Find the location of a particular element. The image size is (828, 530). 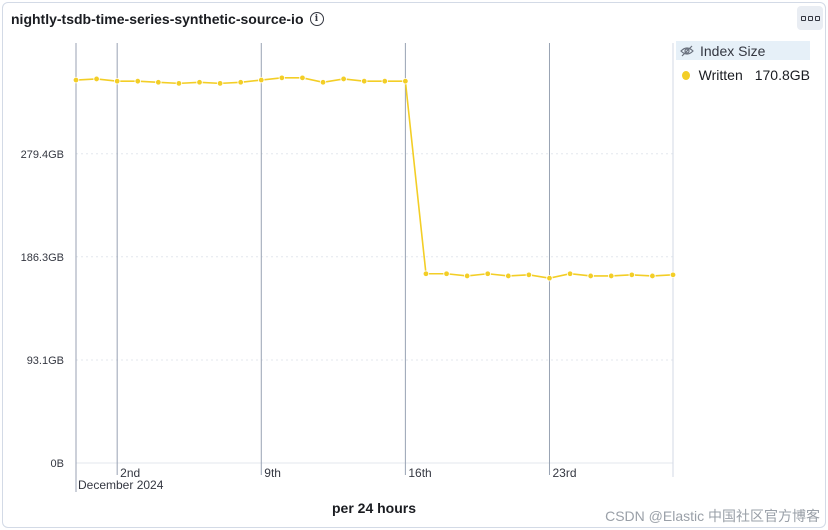

x-tick-label: 2nd is located at coordinates (130, 473).